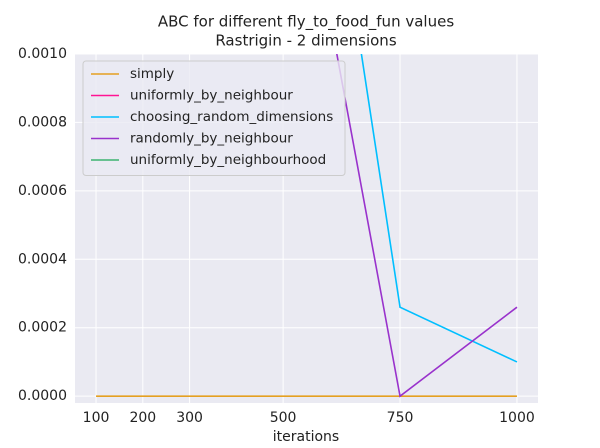  Describe the element at coordinates (400, 418) in the screenshot. I see `x-tick-label: 750` at that location.